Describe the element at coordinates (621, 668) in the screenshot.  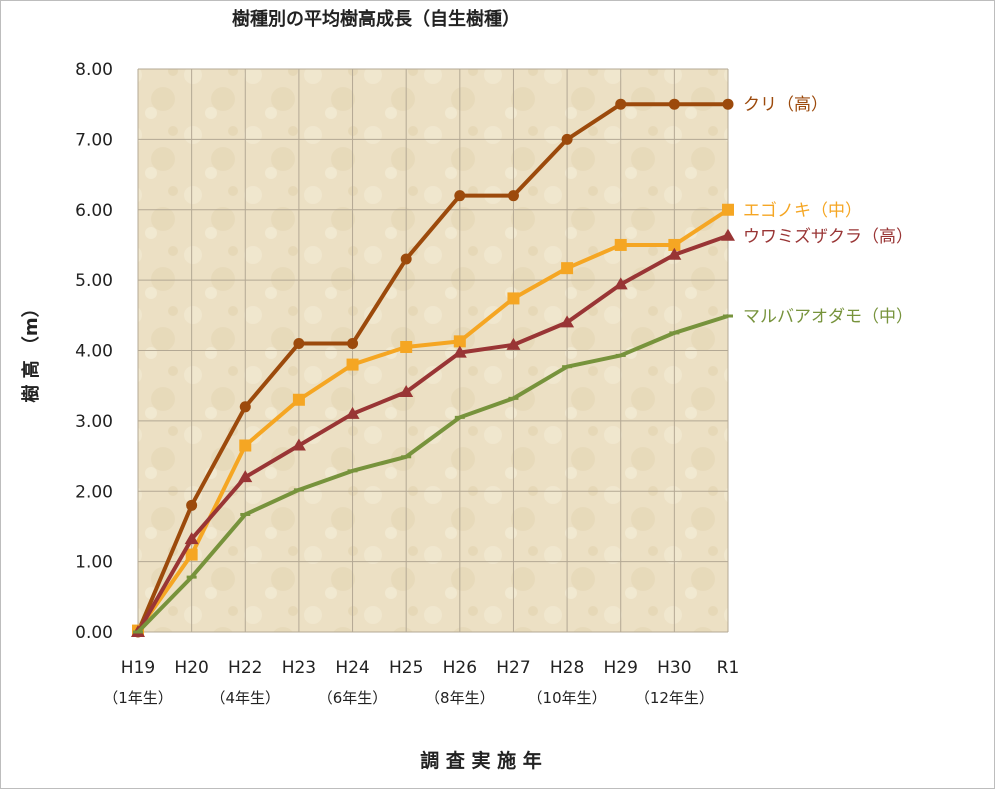
I see `x-tick-label: H29` at that location.